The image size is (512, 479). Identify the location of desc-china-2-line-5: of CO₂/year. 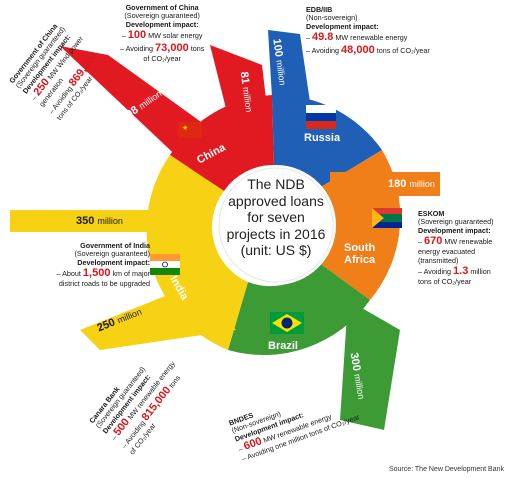
(162, 59).